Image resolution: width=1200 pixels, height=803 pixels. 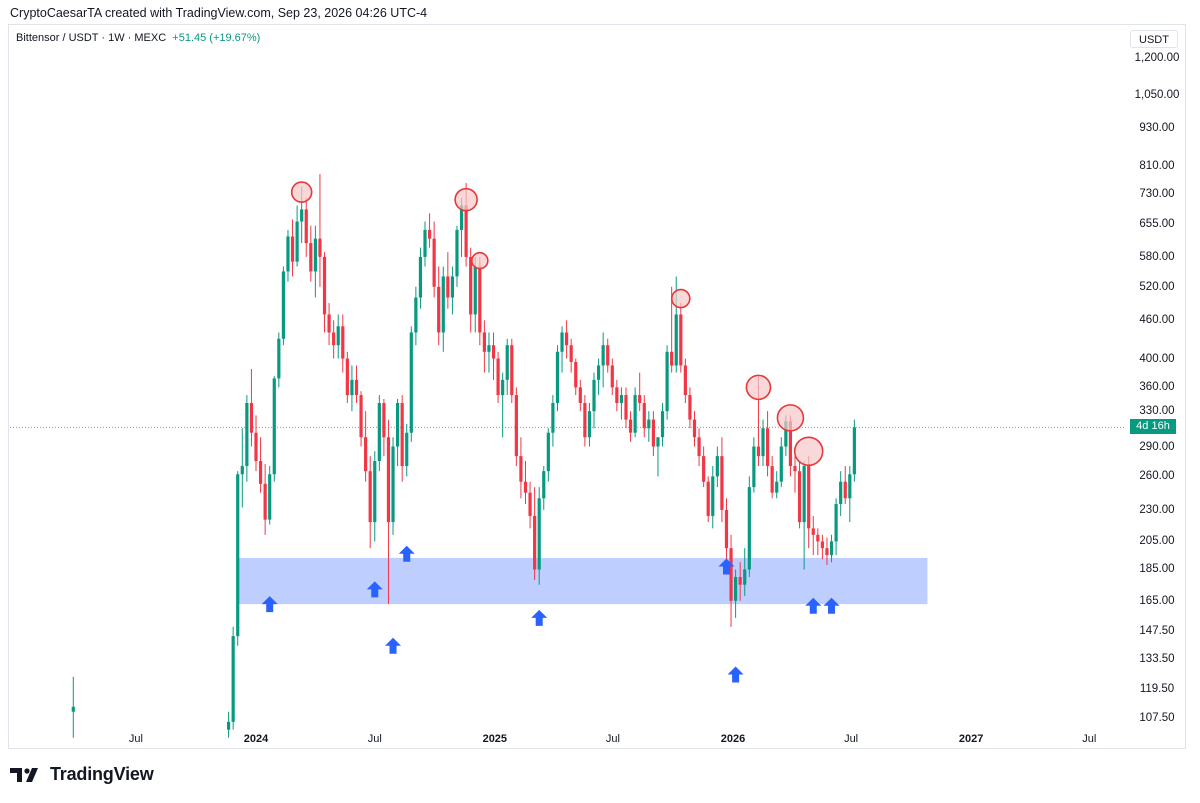 What do you see at coordinates (1157, 446) in the screenshot?
I see `y-tick-label: 290.00` at bounding box center [1157, 446].